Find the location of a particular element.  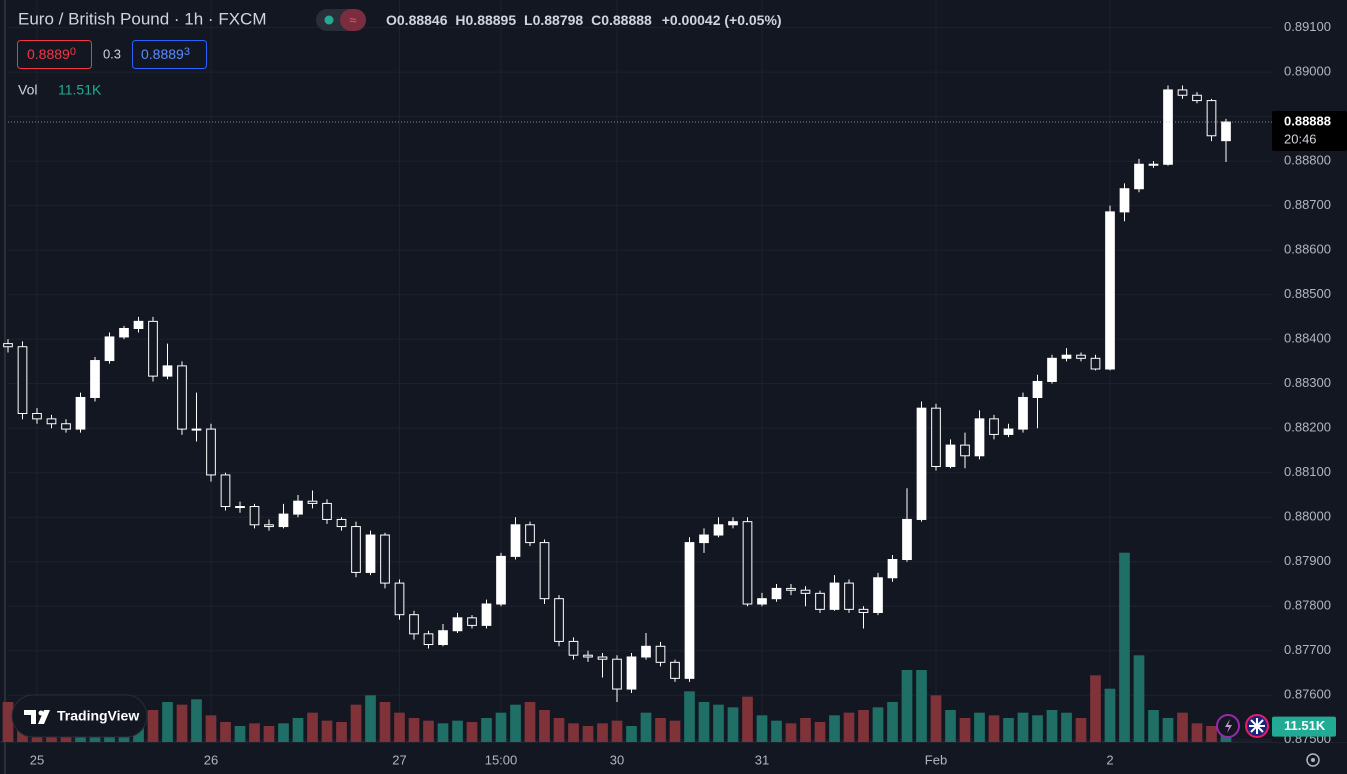

last-price-badge is located at coordinates (1309, 130).